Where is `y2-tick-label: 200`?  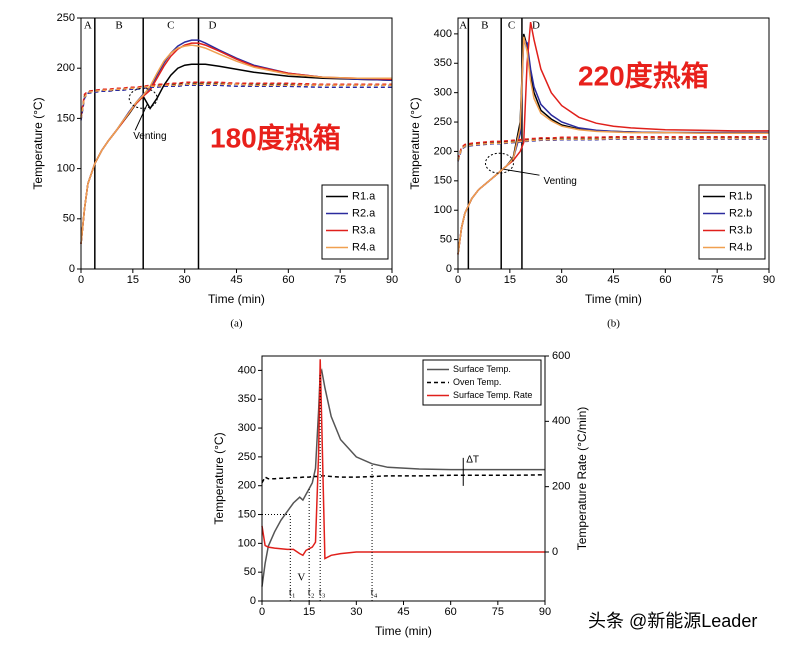 y2-tick-label: 200 is located at coordinates (561, 487).